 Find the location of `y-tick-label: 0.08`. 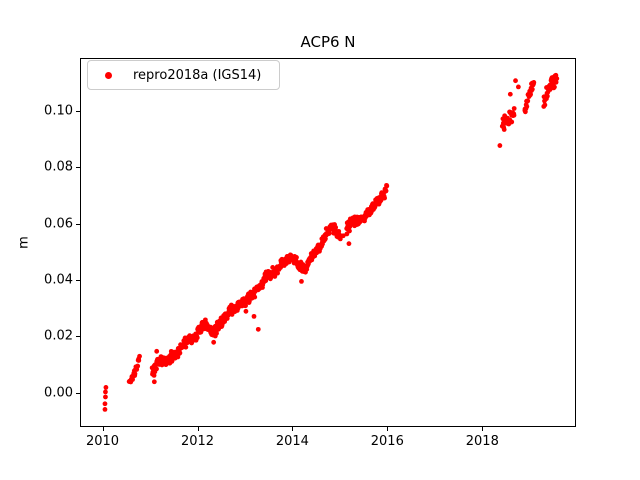

y-tick-label: 0.08 is located at coordinates (58, 167).